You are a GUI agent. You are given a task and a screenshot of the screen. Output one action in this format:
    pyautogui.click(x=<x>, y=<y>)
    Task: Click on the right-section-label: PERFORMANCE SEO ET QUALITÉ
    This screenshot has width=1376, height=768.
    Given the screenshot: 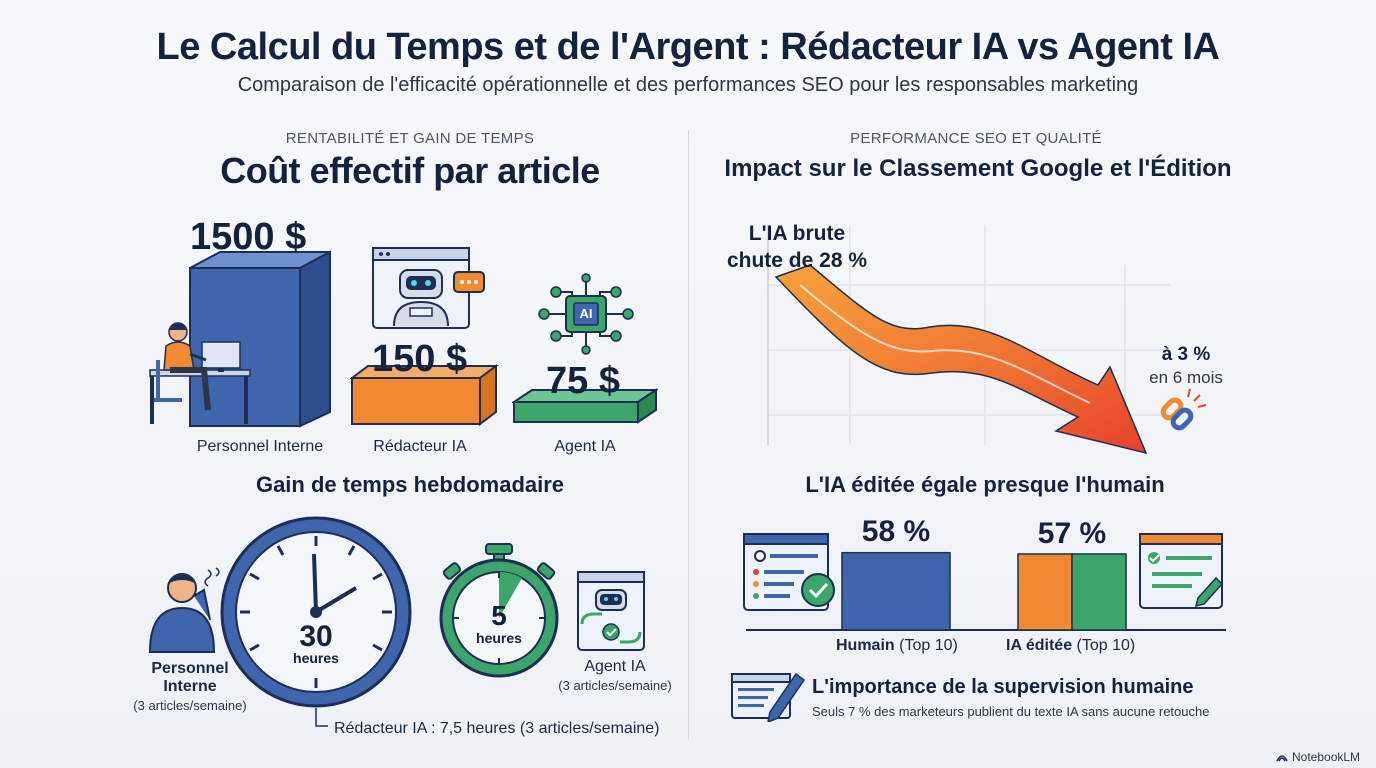 What is the action you would take?
    pyautogui.click(x=976, y=138)
    